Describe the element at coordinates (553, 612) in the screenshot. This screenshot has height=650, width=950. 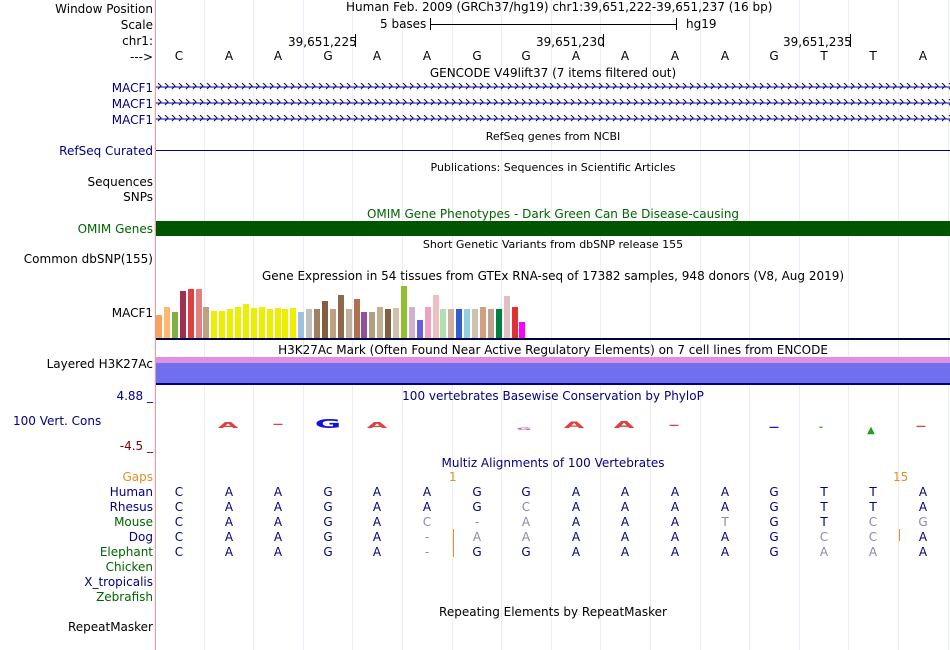
I see `repeatmasker-title: Repeating Elements by RepeatMasker` at that location.